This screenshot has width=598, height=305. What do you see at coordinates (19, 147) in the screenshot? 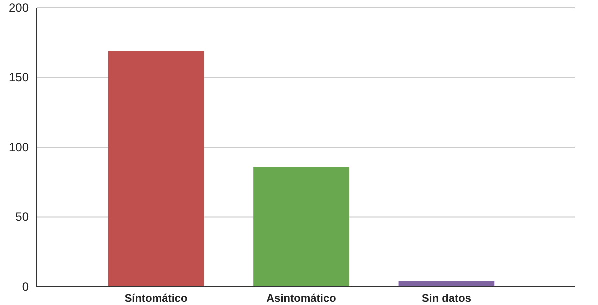
I see `y-tick-label: 100` at bounding box center [19, 147].